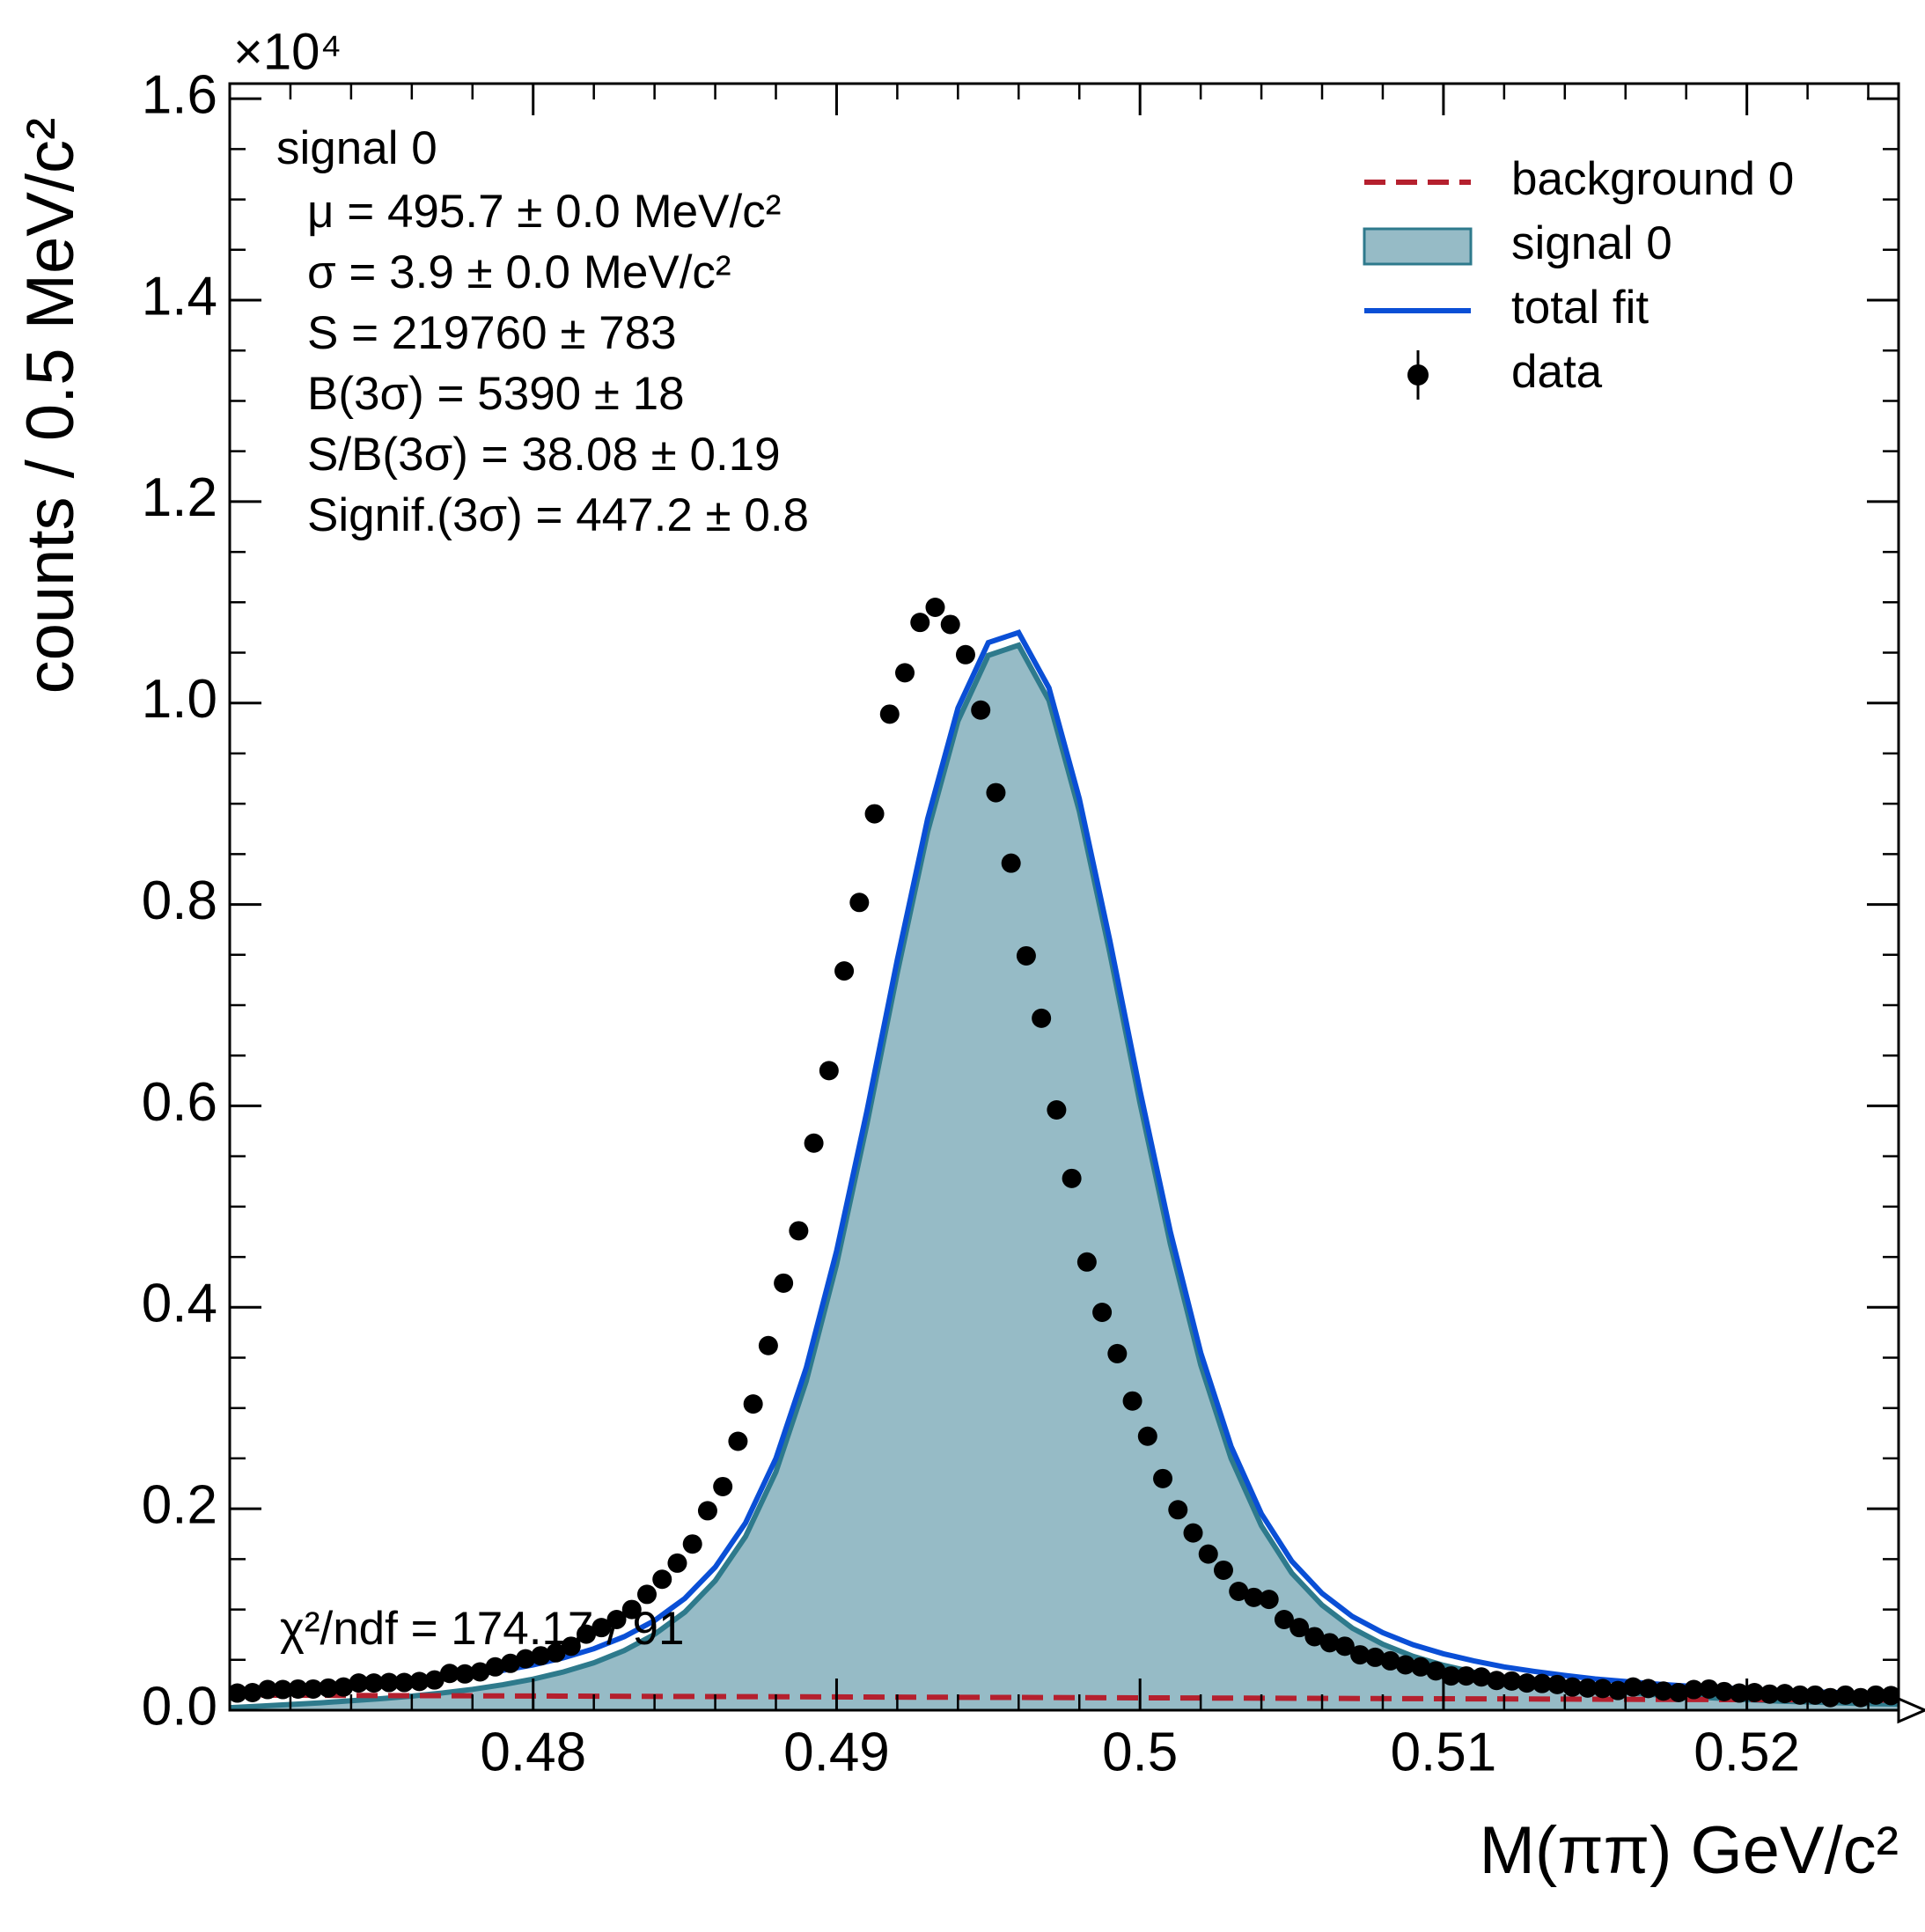 This screenshot has width=1925, height=1932. Describe the element at coordinates (533, 1752) in the screenshot. I see `x-tick-label: 0.48` at that location.